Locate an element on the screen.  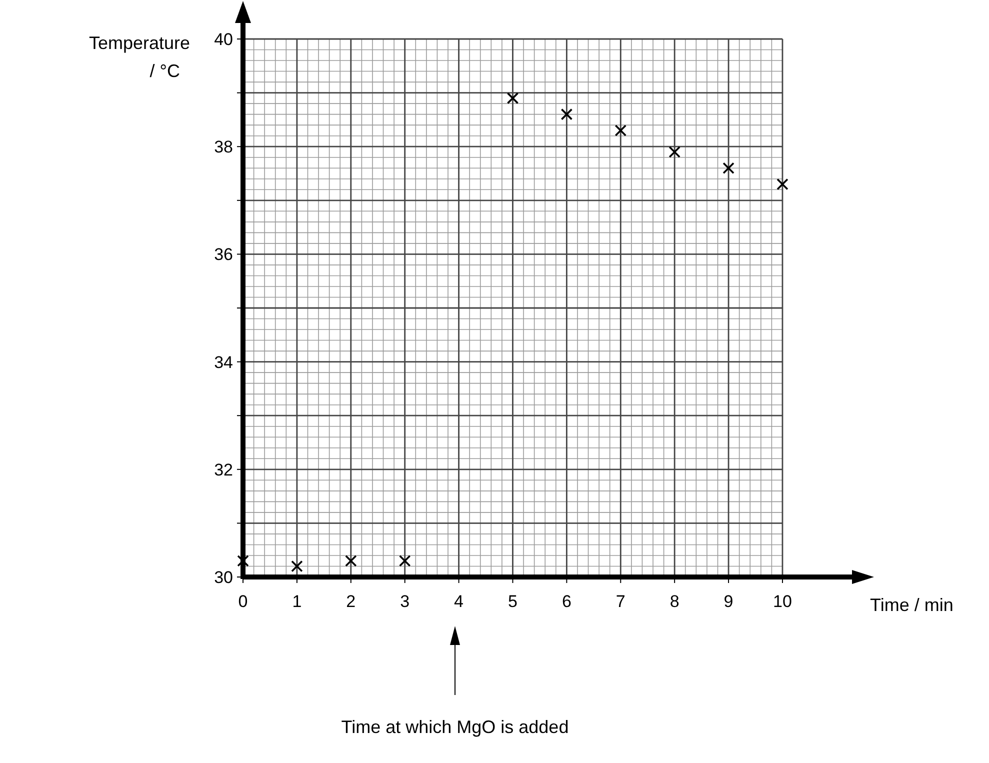
y-axis-title: Temperature / °C is located at coordinates (139, 57).